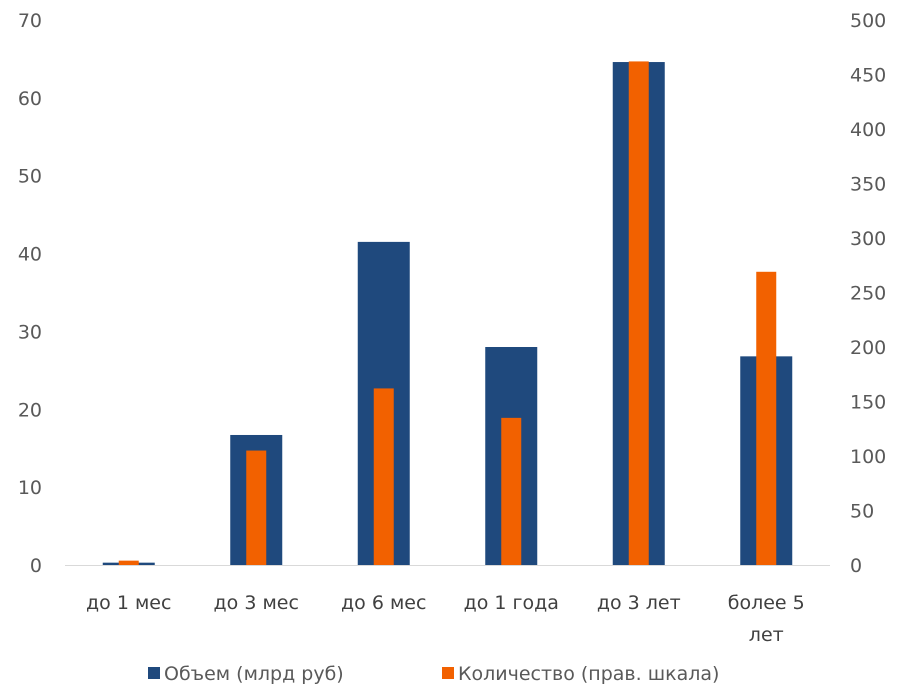 The height and width of the screenshot is (694, 898). What do you see at coordinates (30, 21) in the screenshot?
I see `left-tick-label: 70` at bounding box center [30, 21].